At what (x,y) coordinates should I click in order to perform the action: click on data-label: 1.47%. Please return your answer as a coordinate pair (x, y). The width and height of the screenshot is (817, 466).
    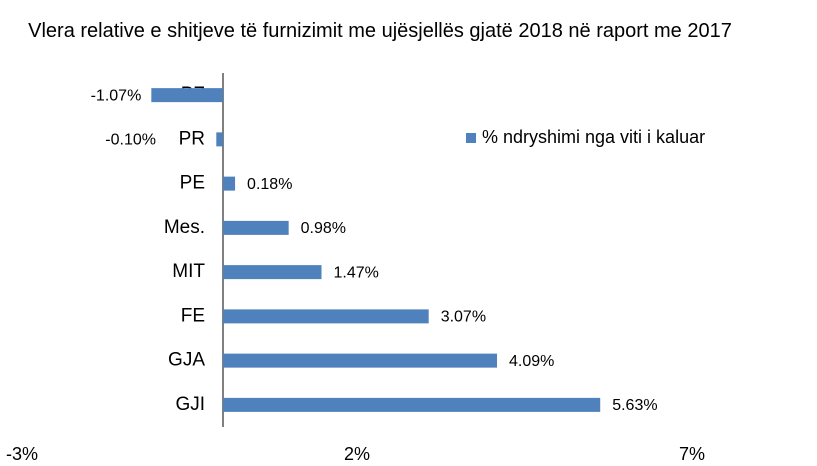
    Looking at the image, I should click on (355, 272).